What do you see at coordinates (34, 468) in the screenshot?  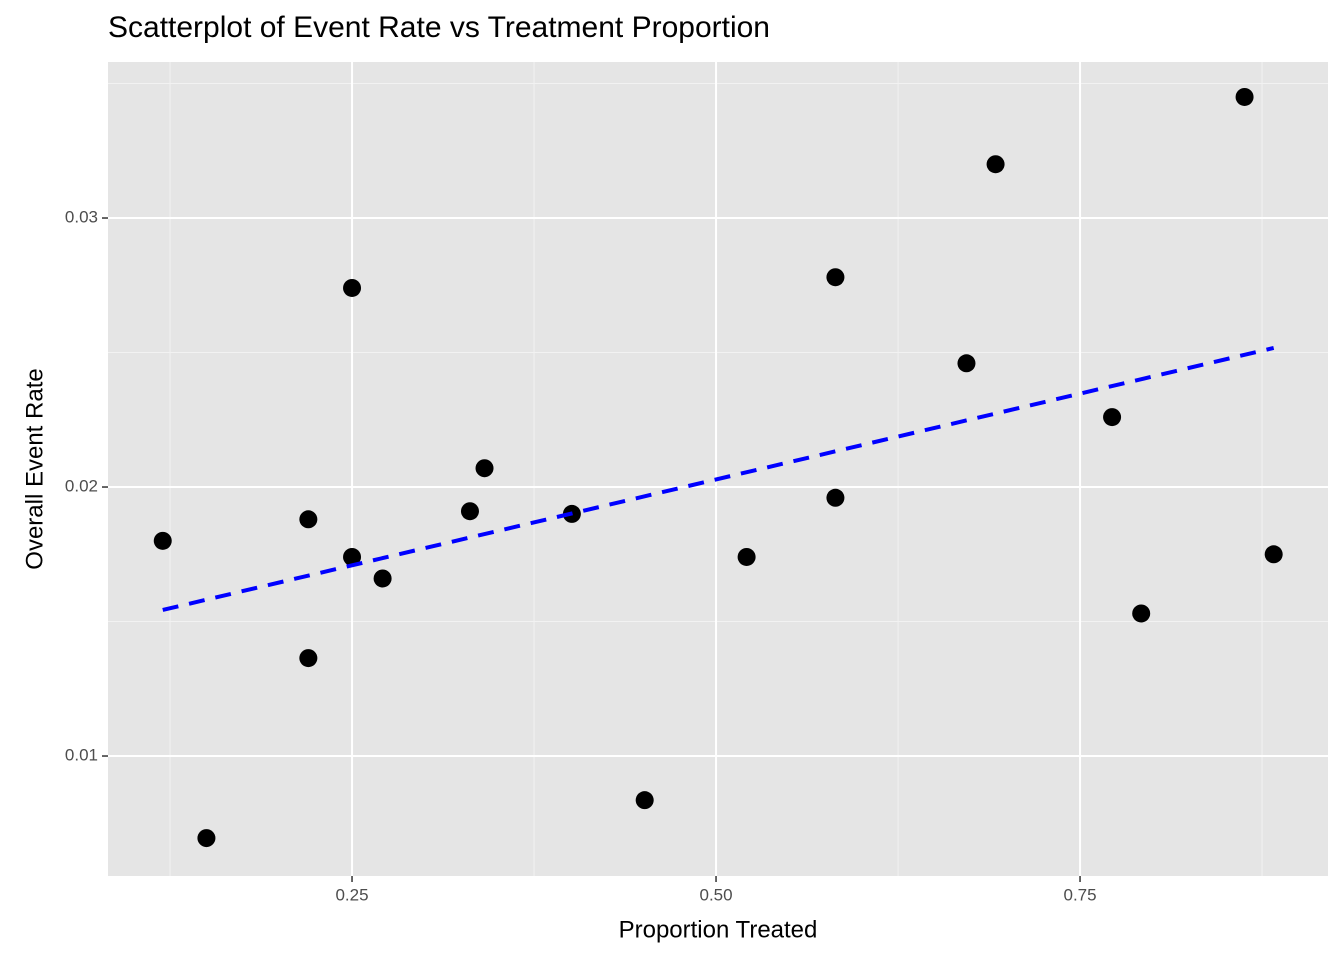 I see `y-axis-title: Overall Event Rate` at bounding box center [34, 468].